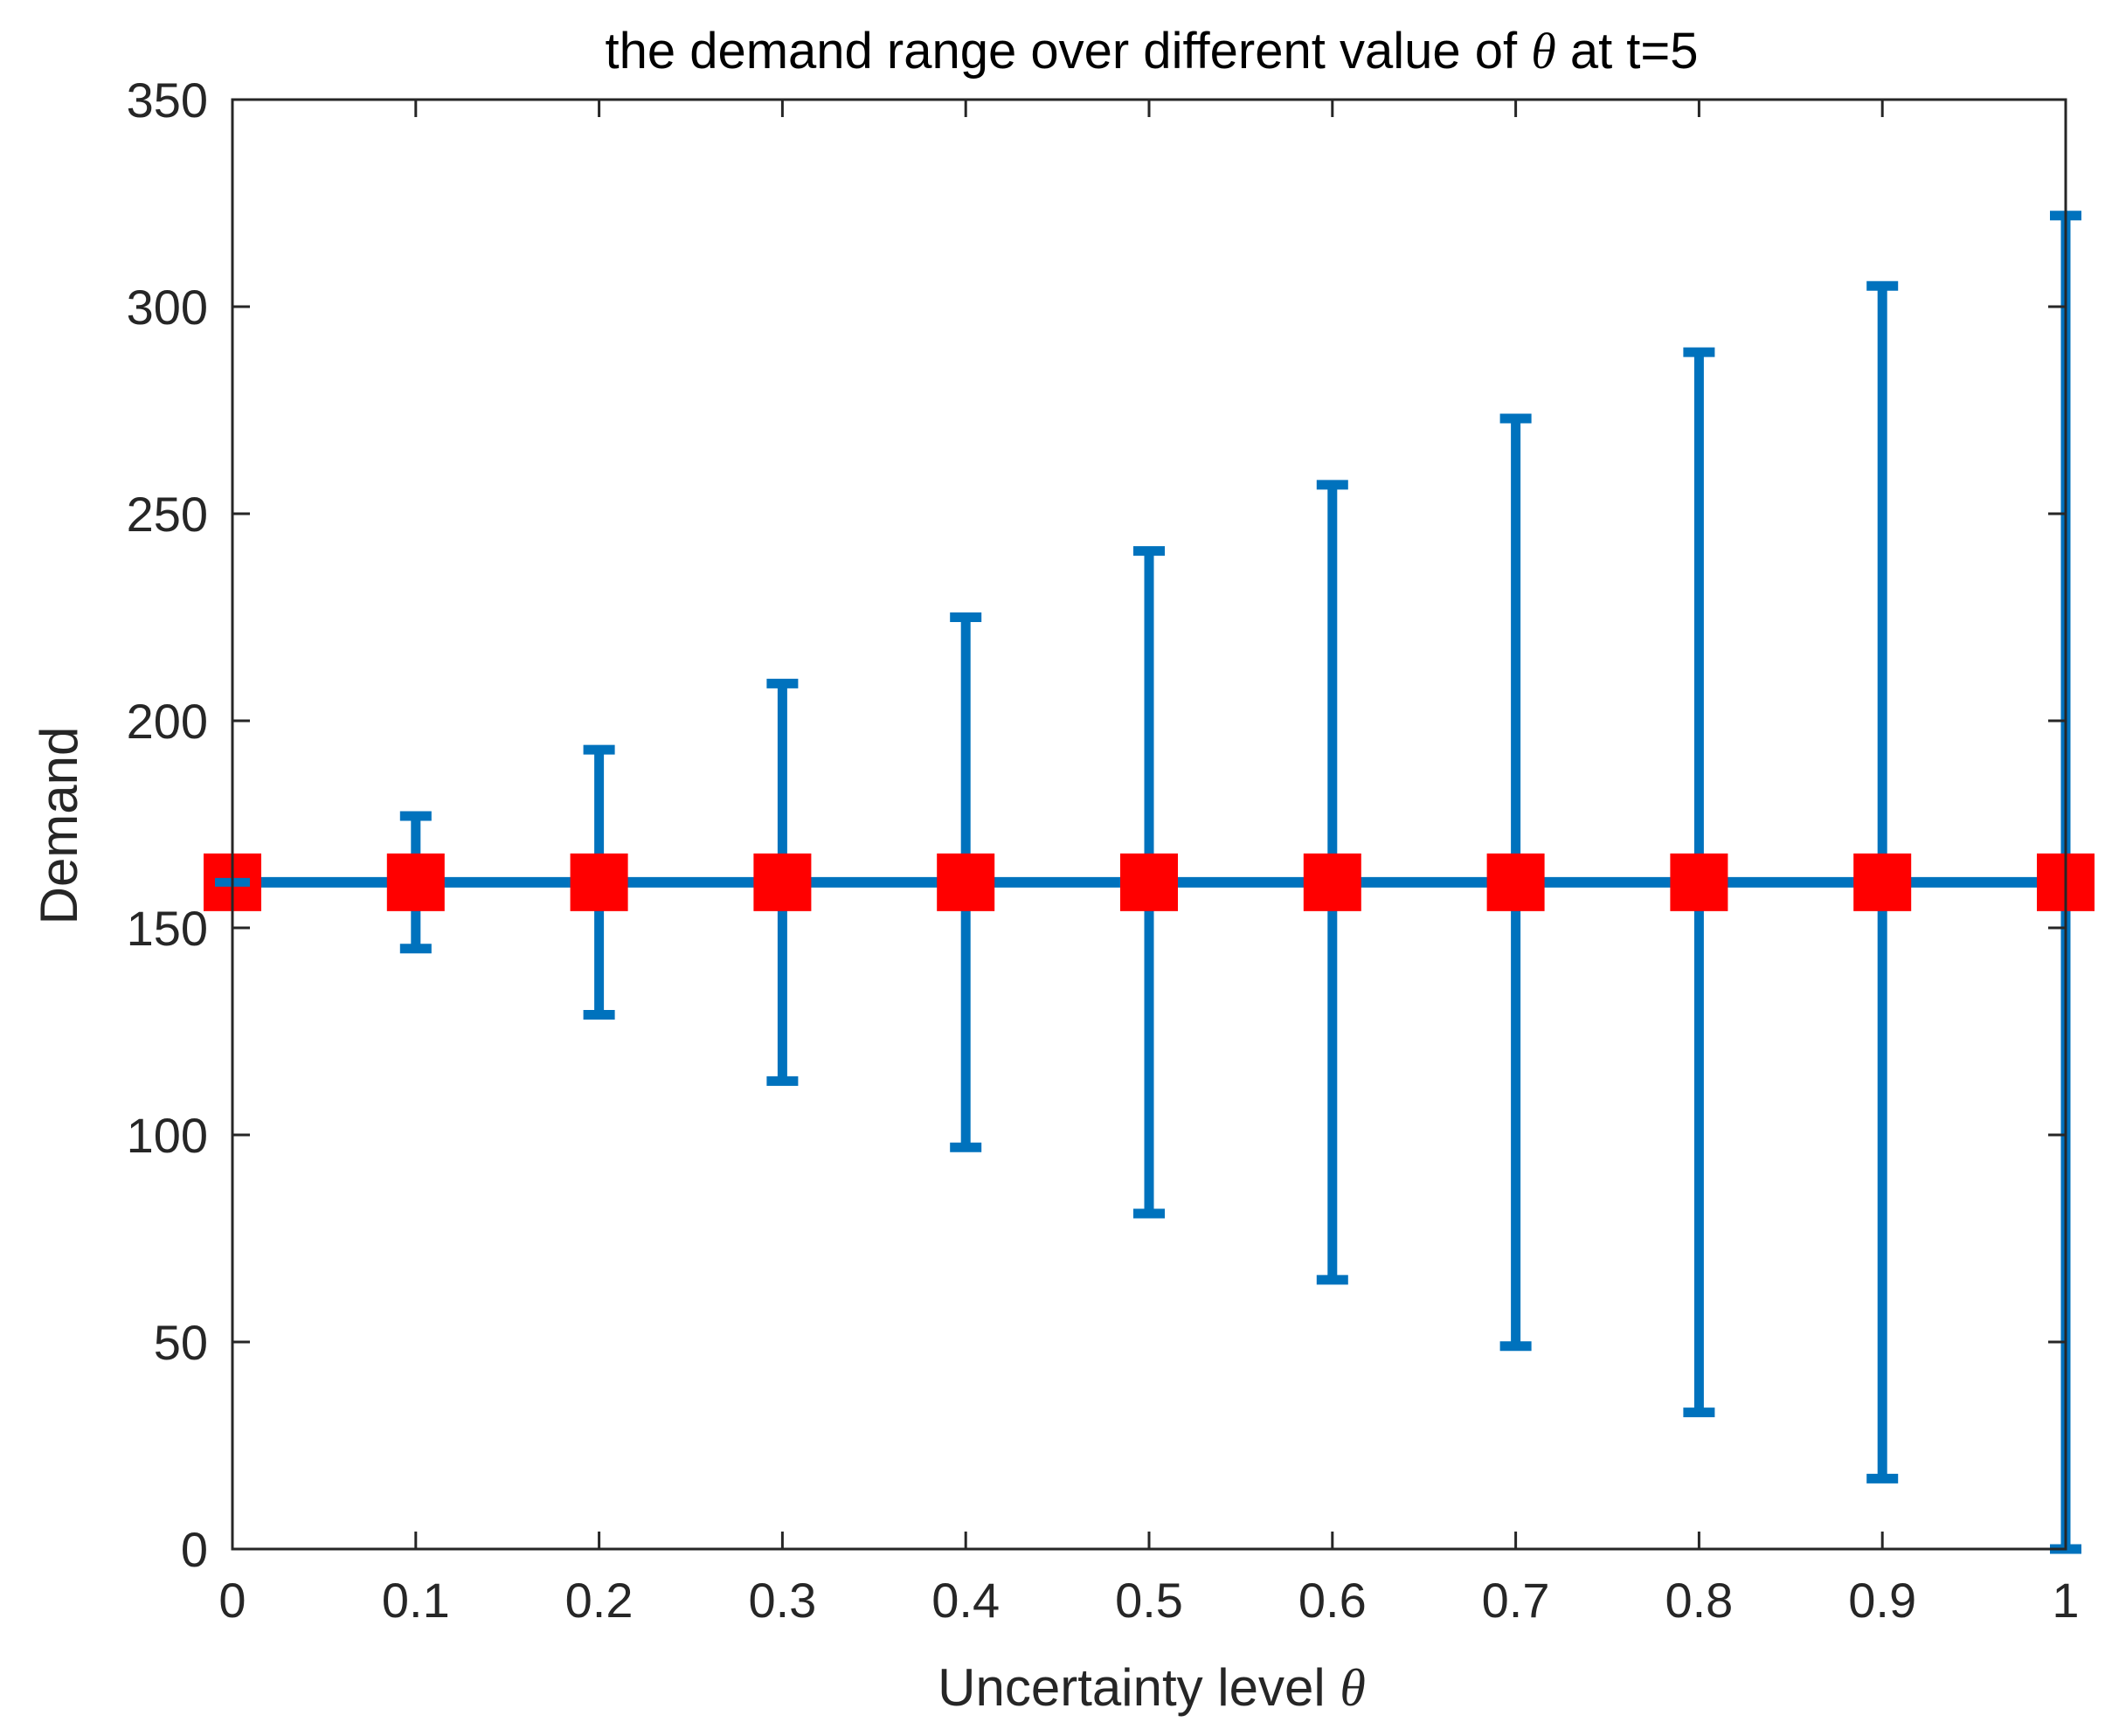  What do you see at coordinates (1149, 1601) in the screenshot?
I see `x-tick-label: 0.5` at bounding box center [1149, 1601].